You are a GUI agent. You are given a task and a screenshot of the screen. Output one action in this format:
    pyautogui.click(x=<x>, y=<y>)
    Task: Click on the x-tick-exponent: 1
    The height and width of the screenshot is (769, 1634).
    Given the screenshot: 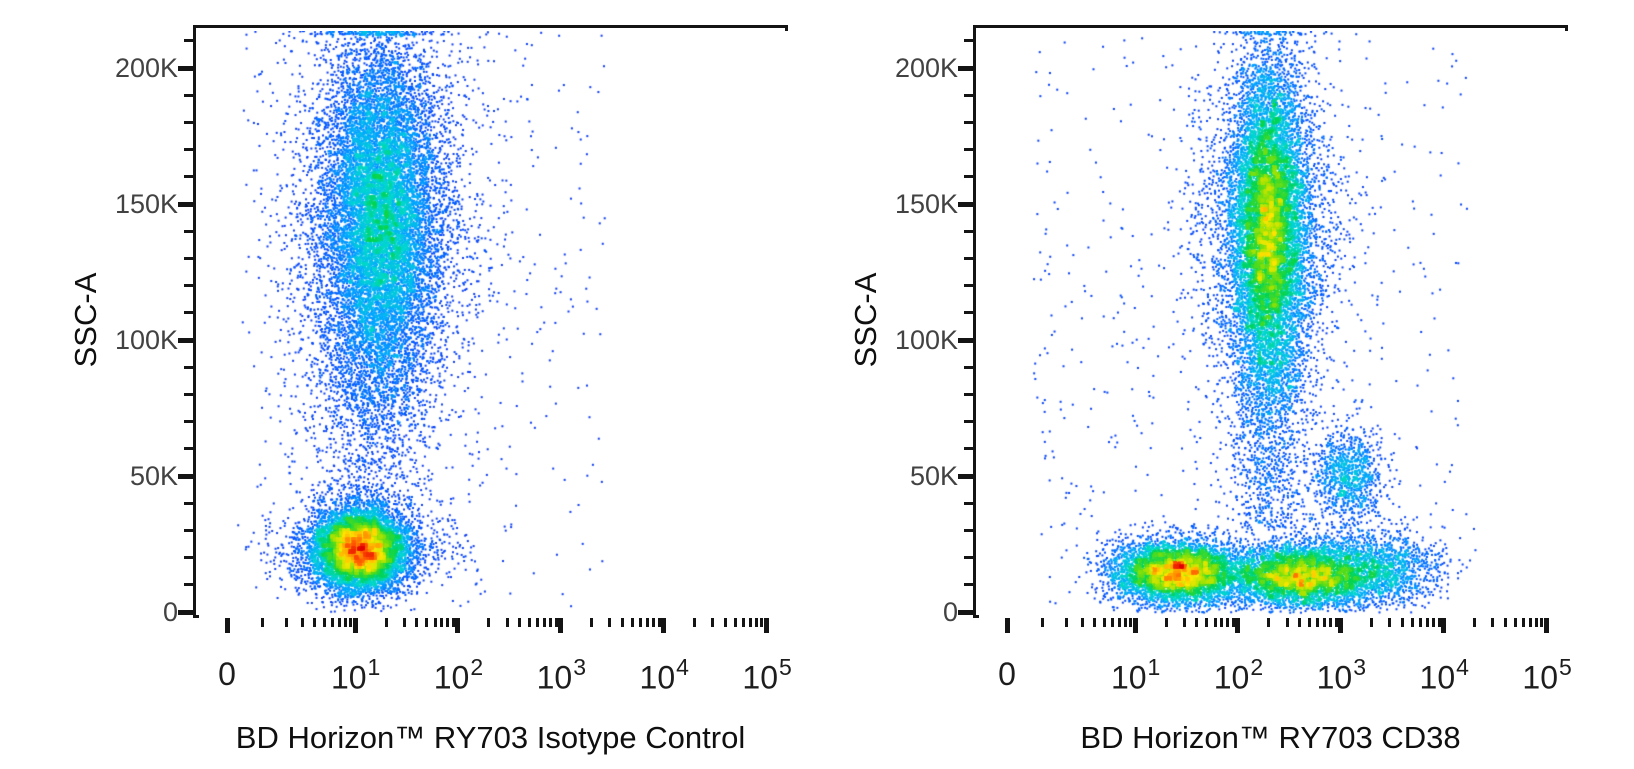 What is the action you would take?
    pyautogui.click(x=374, y=667)
    